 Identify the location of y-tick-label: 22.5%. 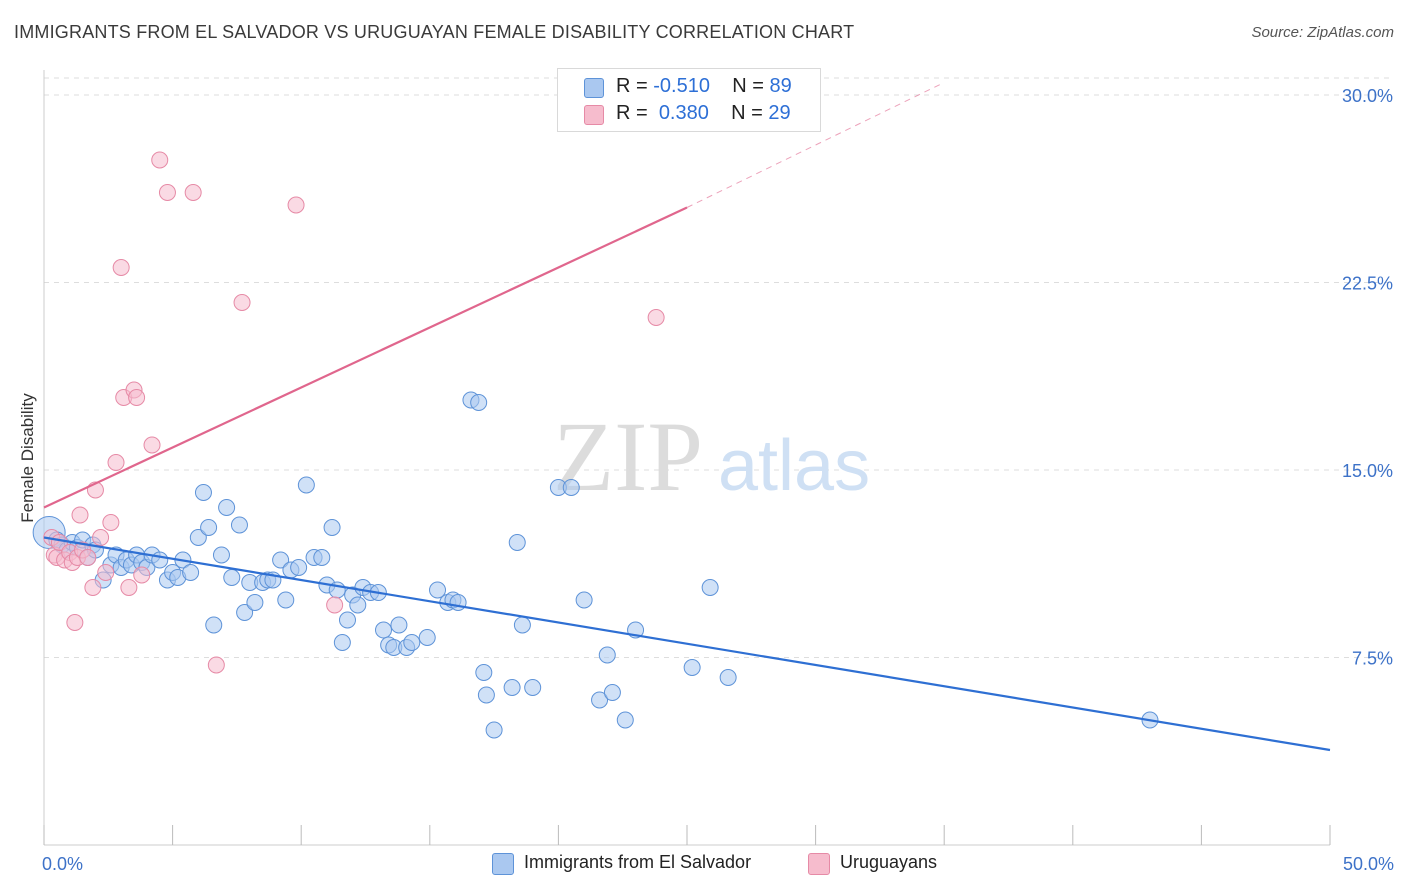
(1367, 284).